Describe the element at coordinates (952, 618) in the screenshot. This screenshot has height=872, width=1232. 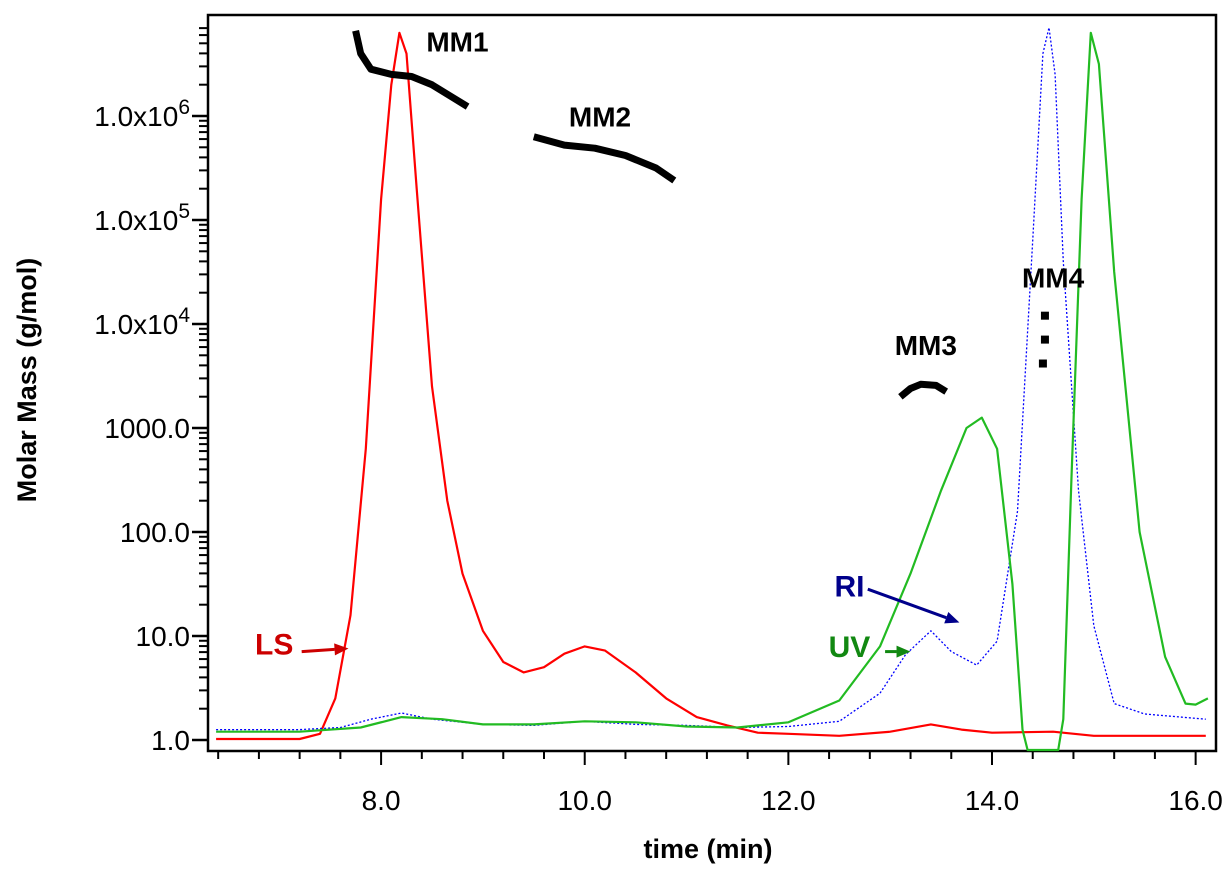
I see `ri-arrow-head` at that location.